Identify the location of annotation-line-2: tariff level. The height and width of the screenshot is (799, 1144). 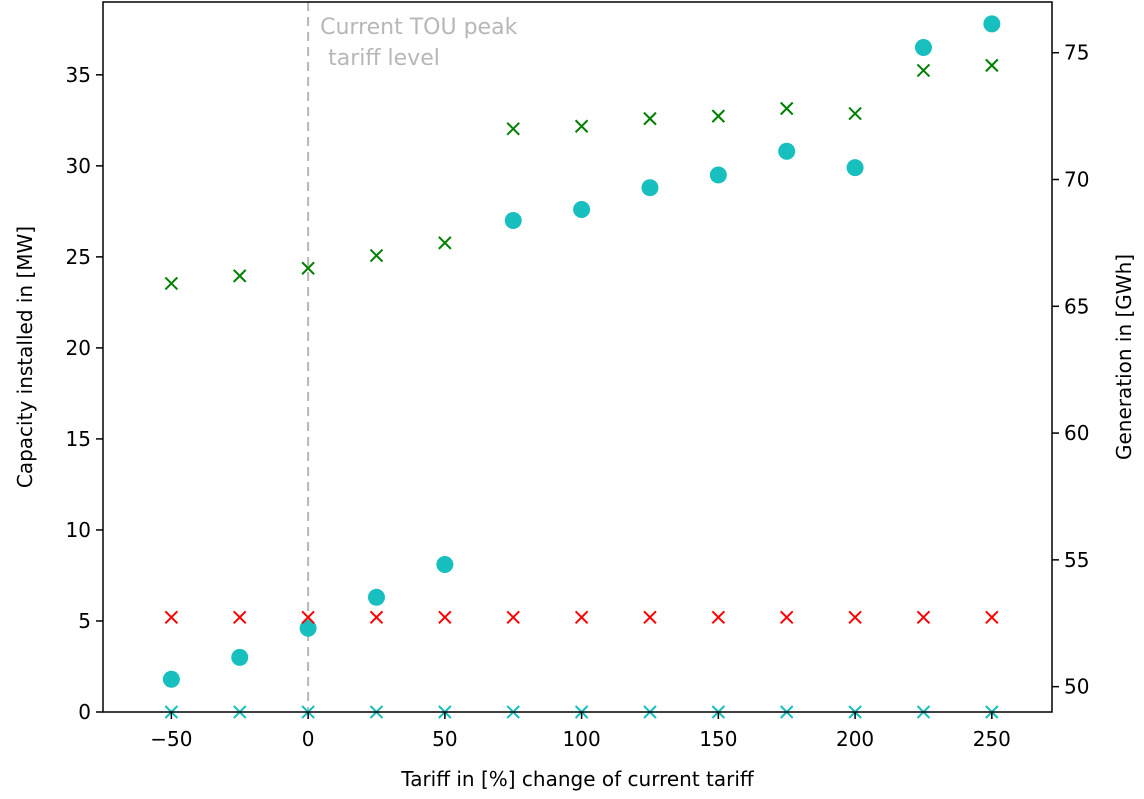
(384, 58).